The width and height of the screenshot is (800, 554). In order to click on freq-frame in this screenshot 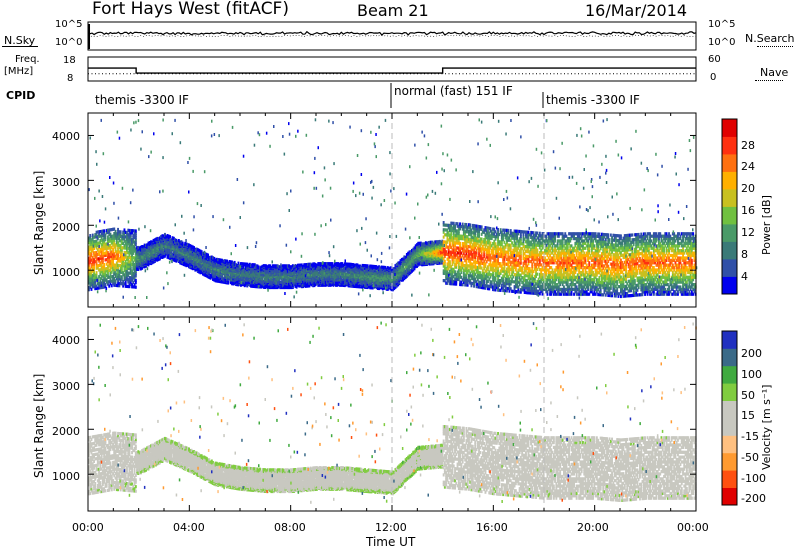, I will do `click(392, 69)`.